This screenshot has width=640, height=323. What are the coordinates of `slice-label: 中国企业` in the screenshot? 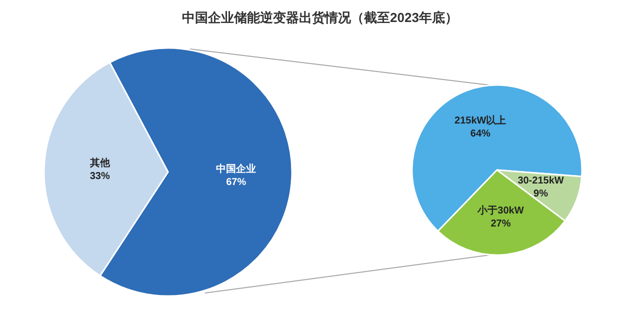 It's located at (236, 169).